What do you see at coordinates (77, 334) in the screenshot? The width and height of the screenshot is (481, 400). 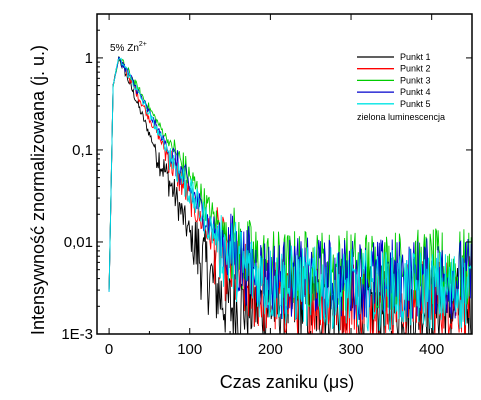 I see `y-tick-label: 1E-3` at bounding box center [77, 334].